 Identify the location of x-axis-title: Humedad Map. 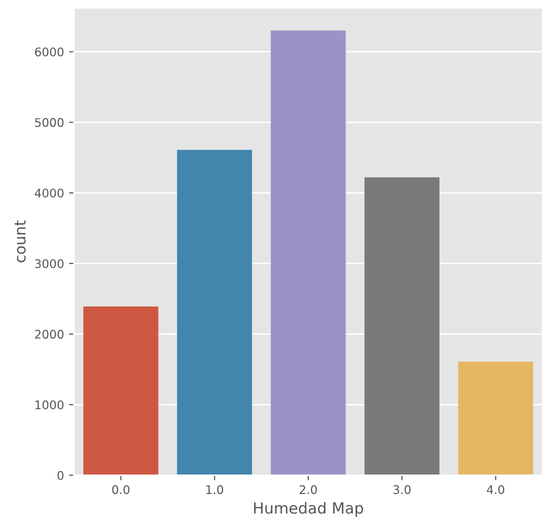
(309, 509).